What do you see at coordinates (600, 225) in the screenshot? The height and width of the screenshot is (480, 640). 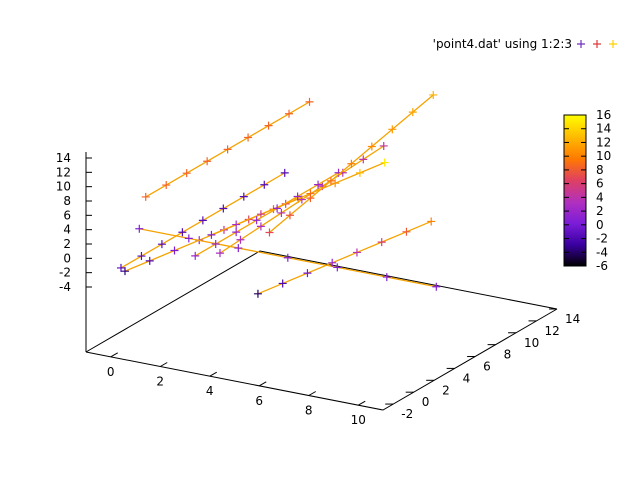 I see `colorbar-tick-label: 0` at bounding box center [600, 225].